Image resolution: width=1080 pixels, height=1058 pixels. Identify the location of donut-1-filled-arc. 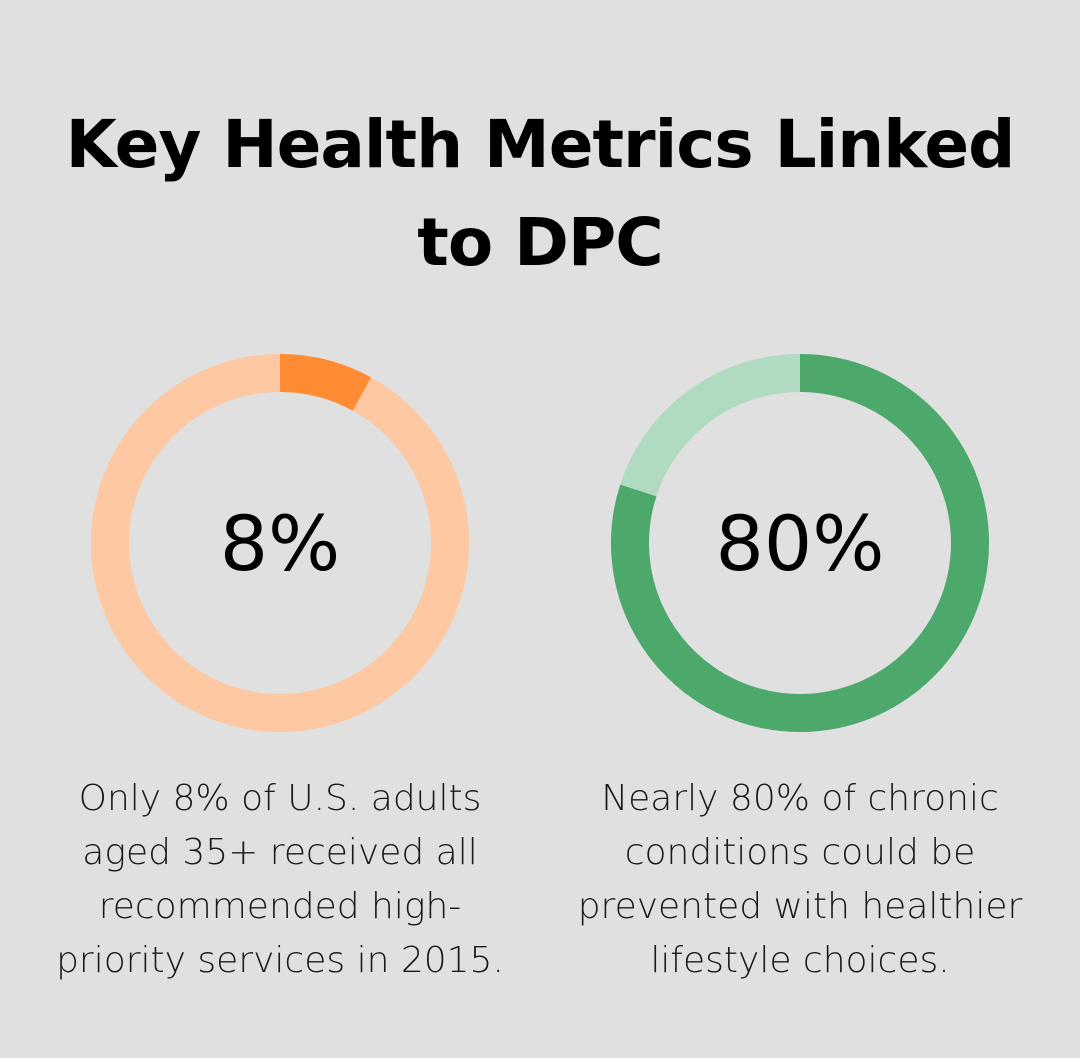
(325, 382).